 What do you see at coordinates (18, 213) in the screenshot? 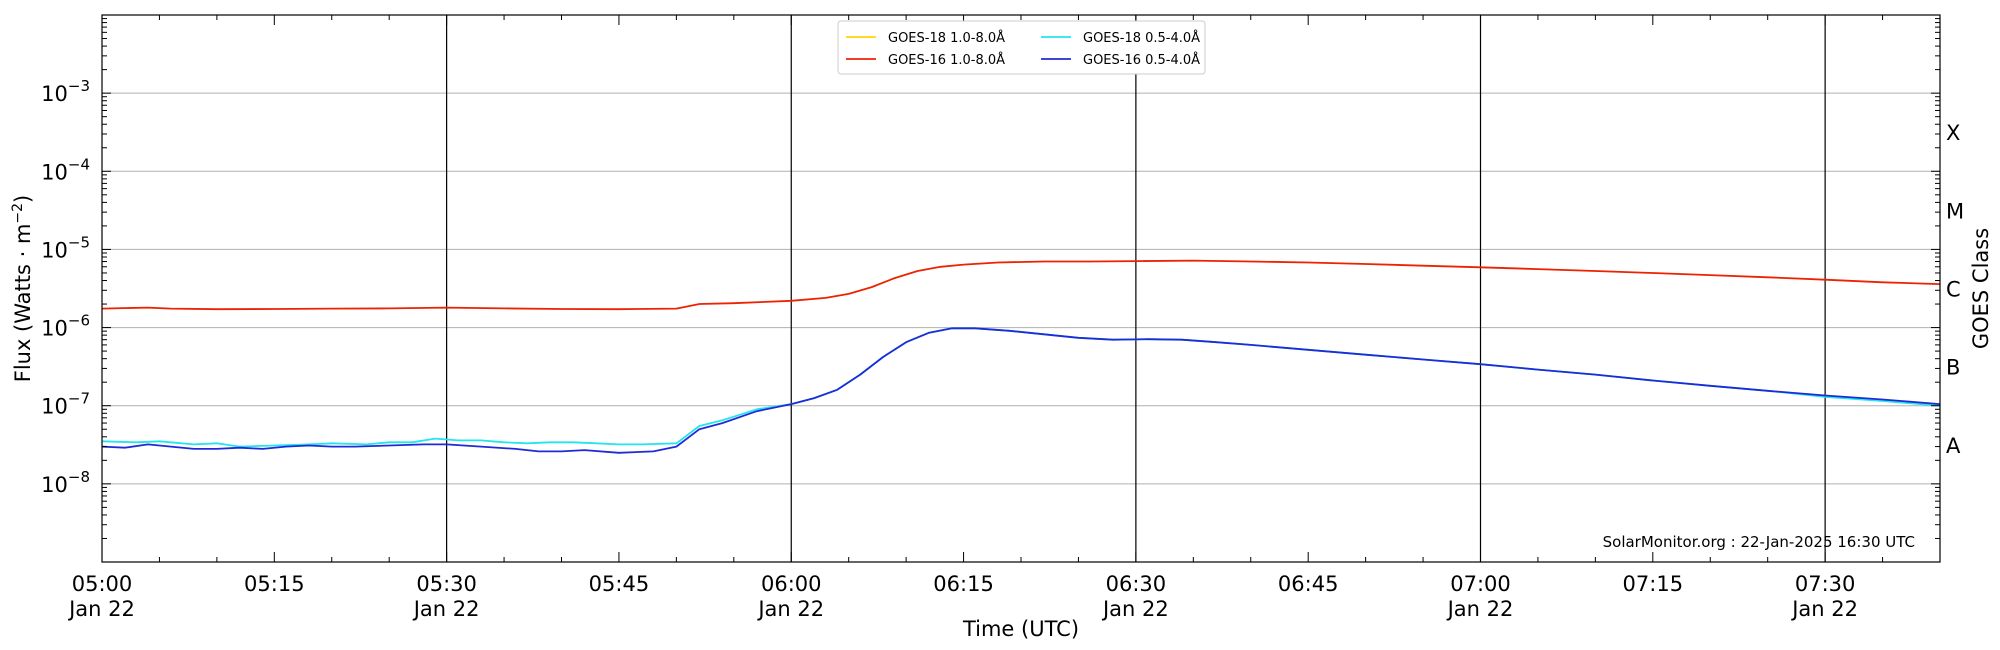
I see `y-axis-title-sup: −2` at bounding box center [18, 213].